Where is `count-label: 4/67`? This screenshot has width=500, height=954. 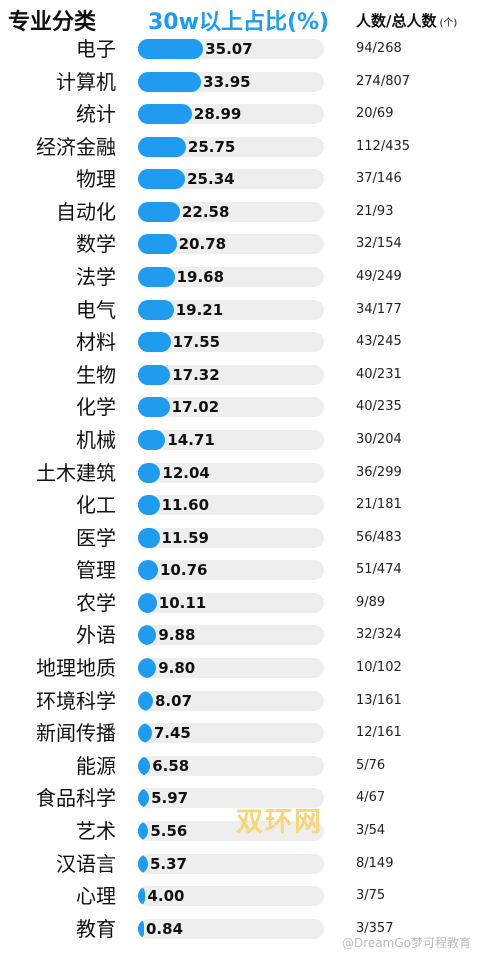 count-label: 4/67 is located at coordinates (371, 798).